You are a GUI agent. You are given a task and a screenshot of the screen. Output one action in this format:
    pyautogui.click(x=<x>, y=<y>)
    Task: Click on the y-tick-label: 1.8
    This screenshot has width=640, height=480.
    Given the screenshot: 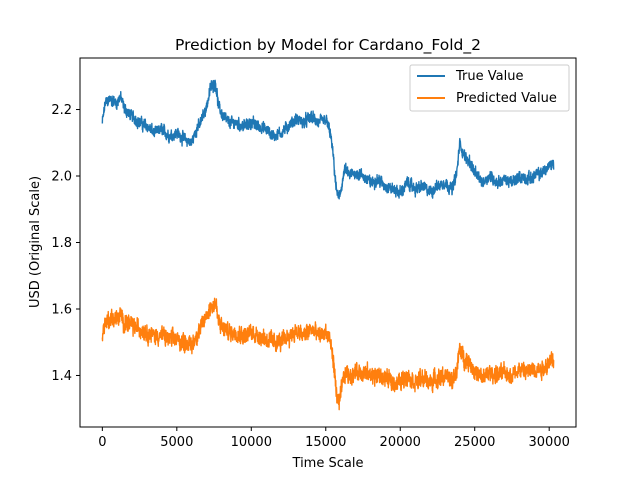 What is the action you would take?
    pyautogui.click(x=61, y=243)
    